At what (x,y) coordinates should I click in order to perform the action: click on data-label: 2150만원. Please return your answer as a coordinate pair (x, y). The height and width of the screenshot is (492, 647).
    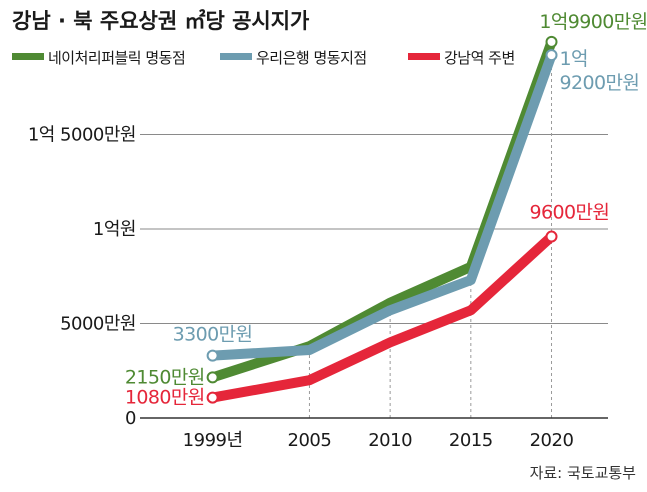
    Looking at the image, I should click on (165, 377).